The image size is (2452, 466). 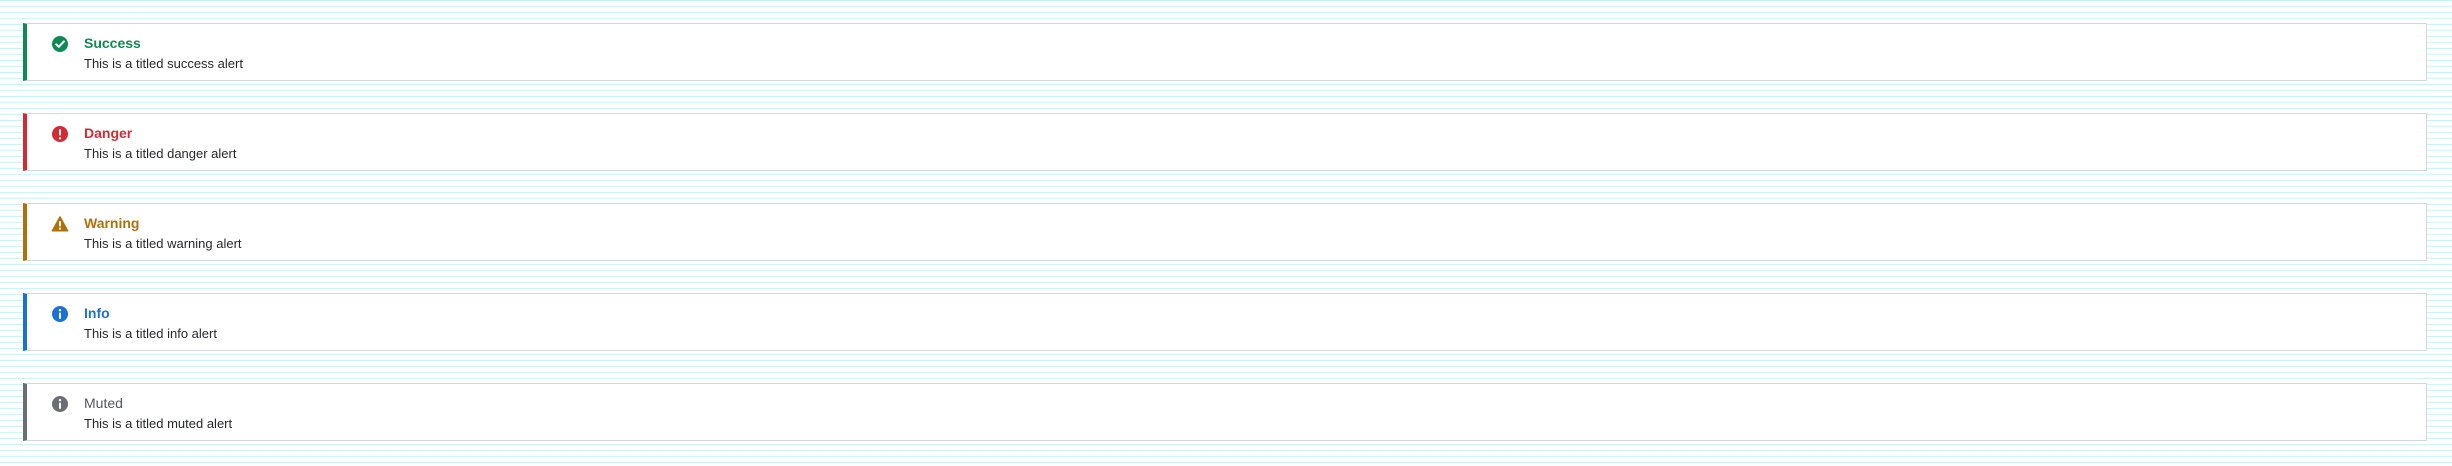 What do you see at coordinates (158, 423) in the screenshot?
I see `alert-message: This is a titled muted alert` at bounding box center [158, 423].